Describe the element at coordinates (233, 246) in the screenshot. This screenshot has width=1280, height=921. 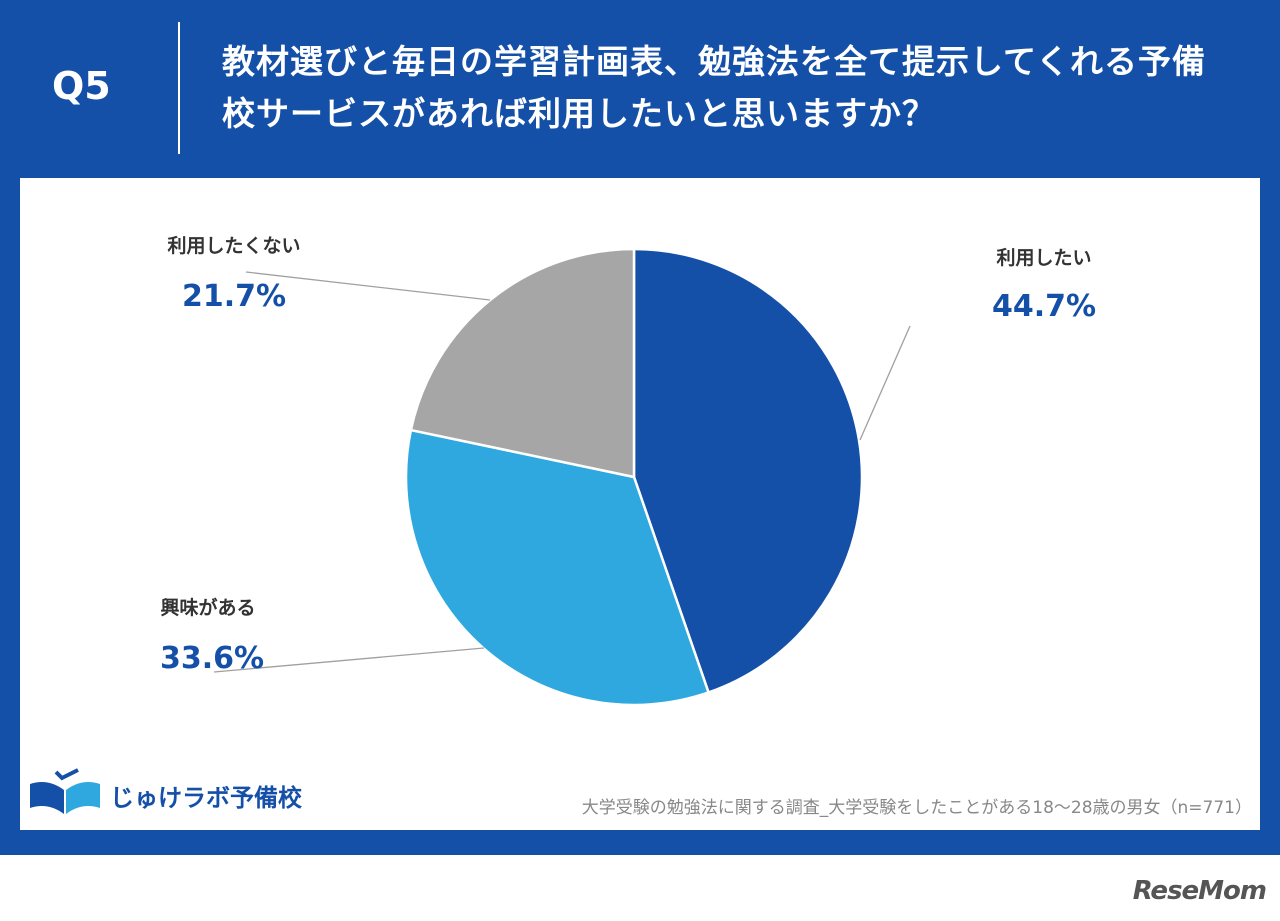
I see `slice-category-label-3: 利用したくない` at that location.